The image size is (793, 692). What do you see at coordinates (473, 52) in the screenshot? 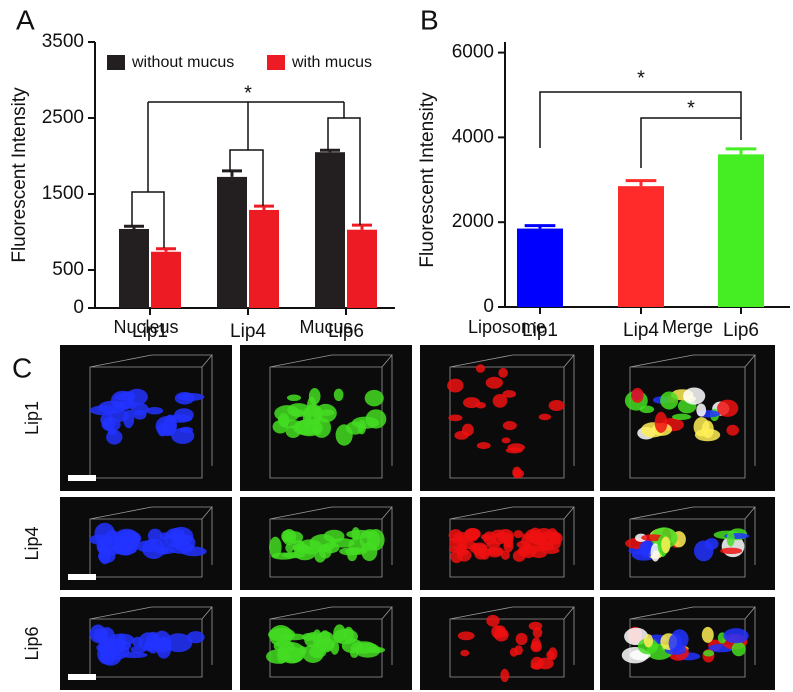
I see `y-tick-label: 6000` at bounding box center [473, 52].